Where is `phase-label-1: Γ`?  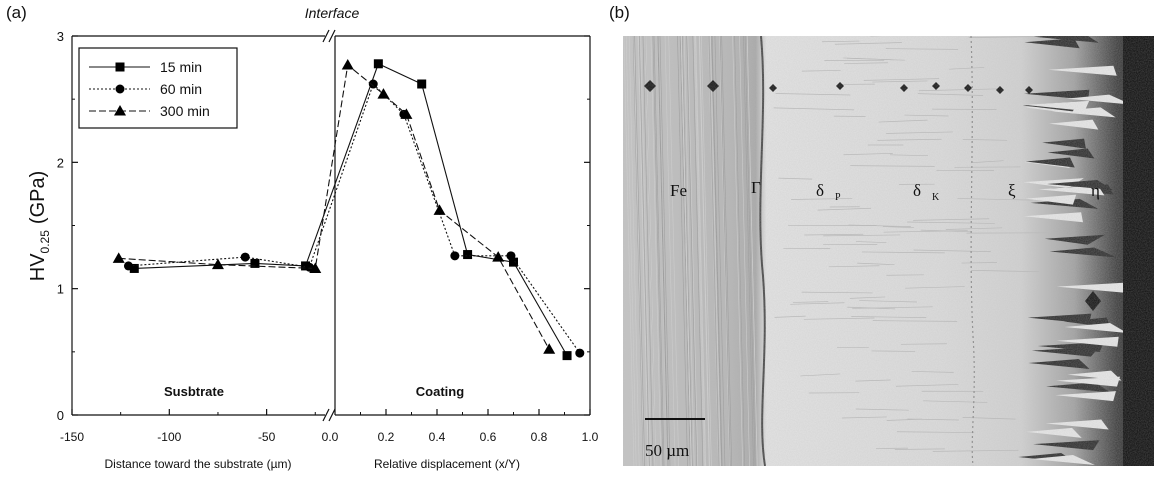
phase-label-1: Γ is located at coordinates (756, 187).